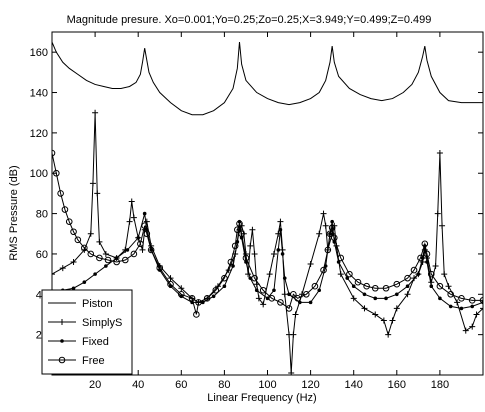 Image resolution: width=485 pixels, height=412 pixels. What do you see at coordinates (95, 342) in the screenshot?
I see `legend-label: Fixed` at bounding box center [95, 342].